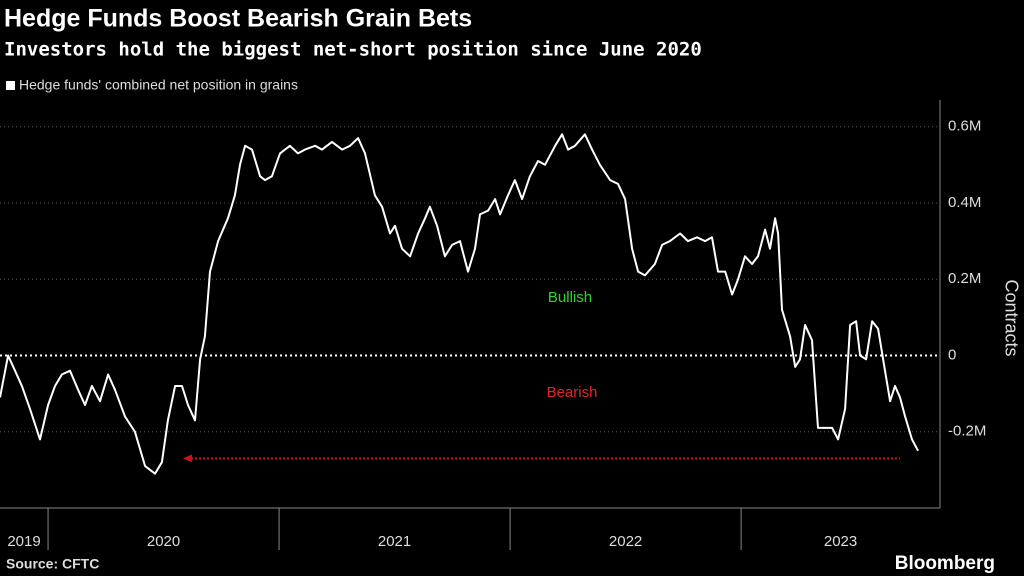  Describe the element at coordinates (625, 541) in the screenshot. I see `x-tick-label: 2022` at that location.